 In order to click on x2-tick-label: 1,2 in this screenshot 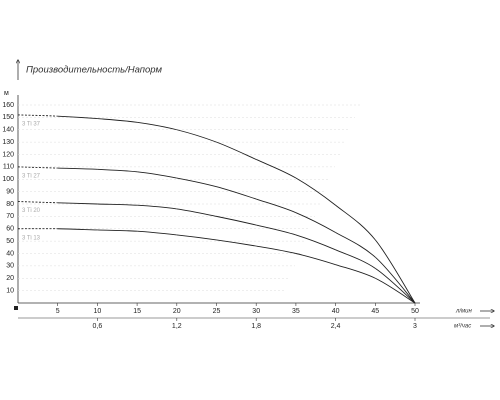, I will do `click(177, 326)`.